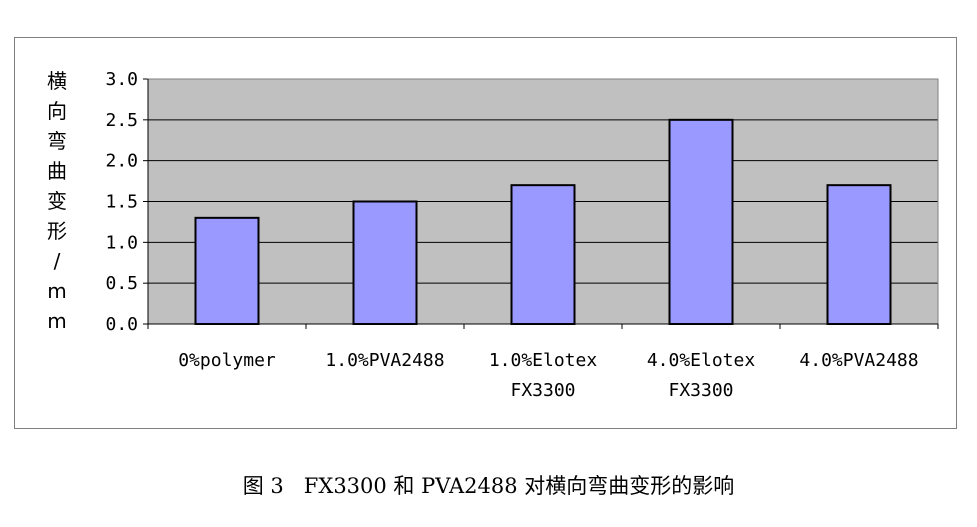  What do you see at coordinates (121, 79) in the screenshot?
I see `y-tick-label: 3.0` at bounding box center [121, 79].